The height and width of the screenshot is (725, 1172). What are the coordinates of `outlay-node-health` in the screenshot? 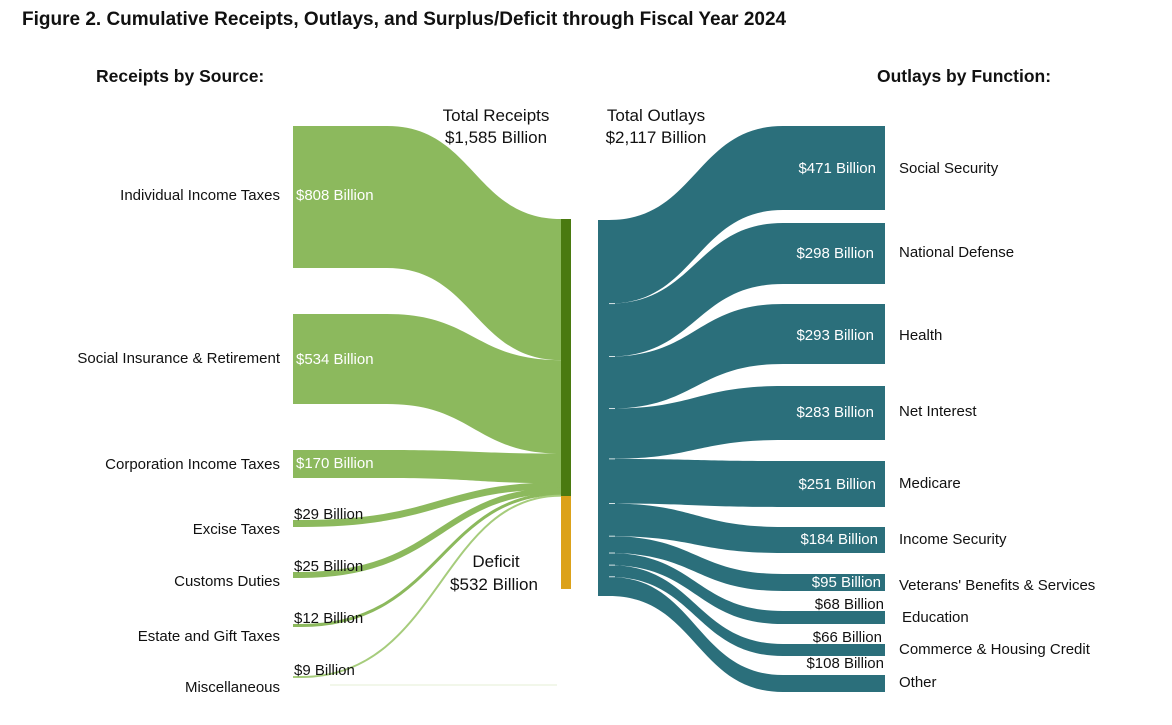 It's located at (833, 334).